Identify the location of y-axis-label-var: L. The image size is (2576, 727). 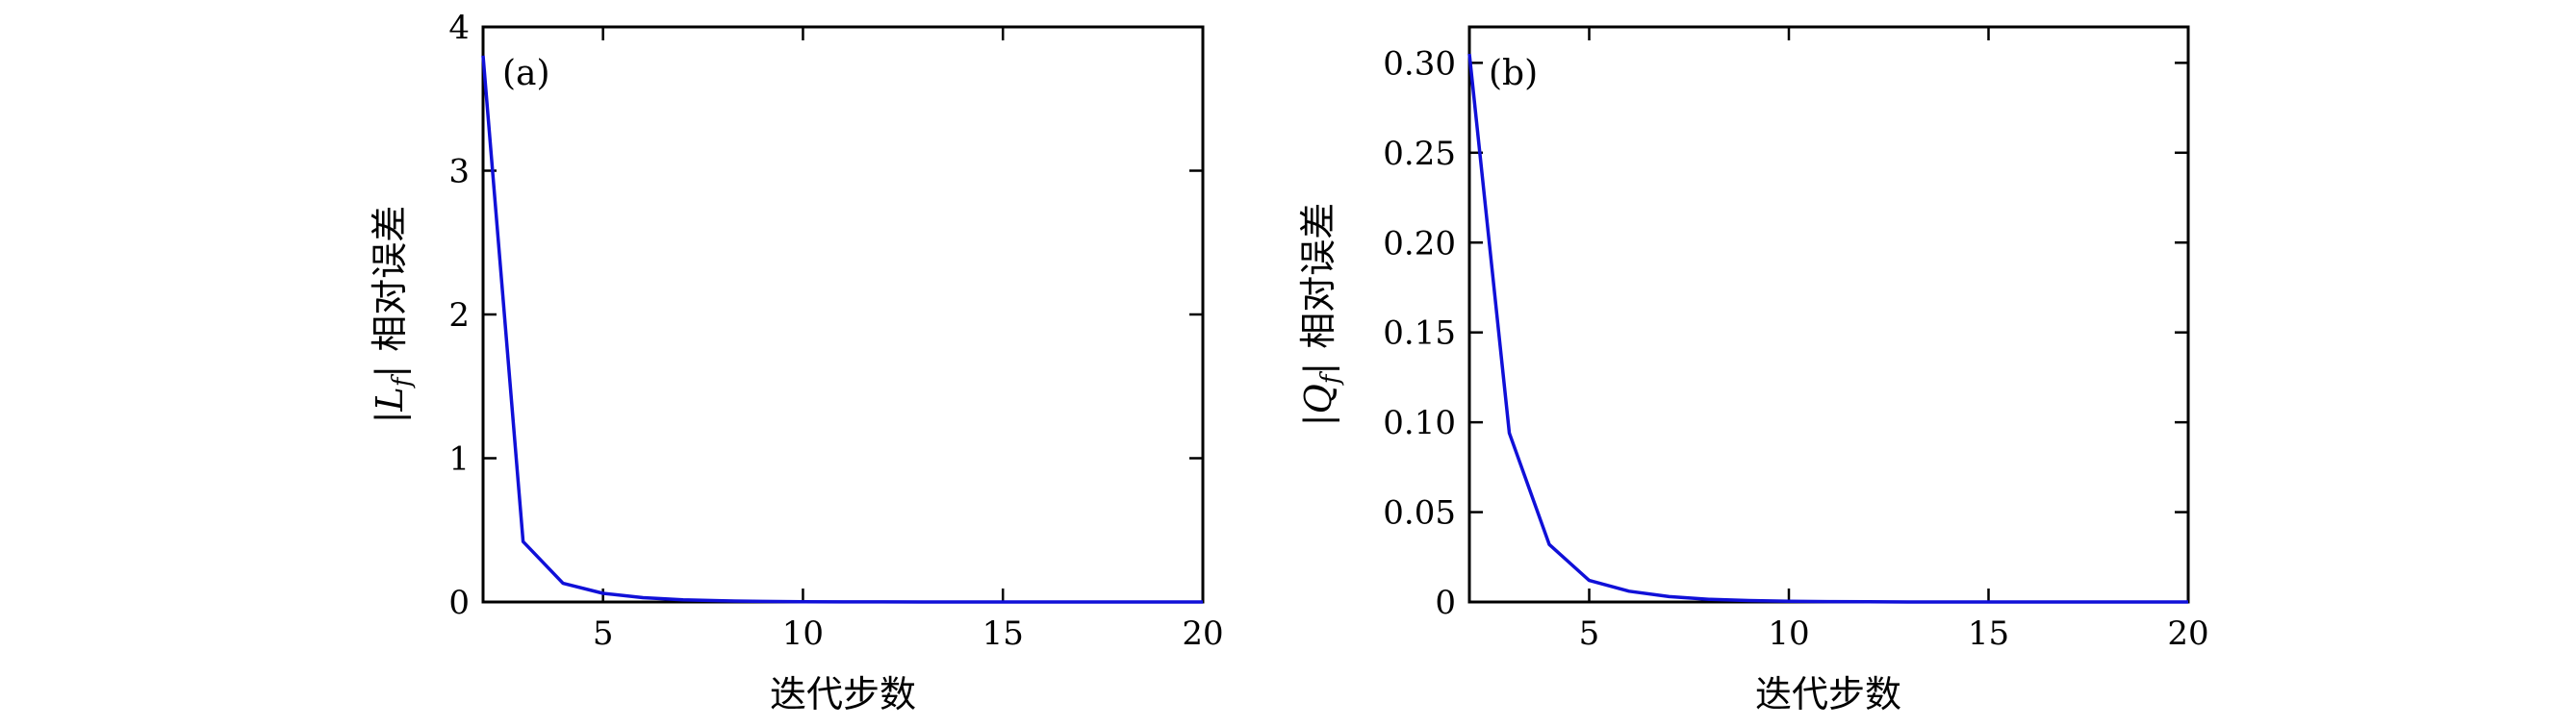
(390, 399).